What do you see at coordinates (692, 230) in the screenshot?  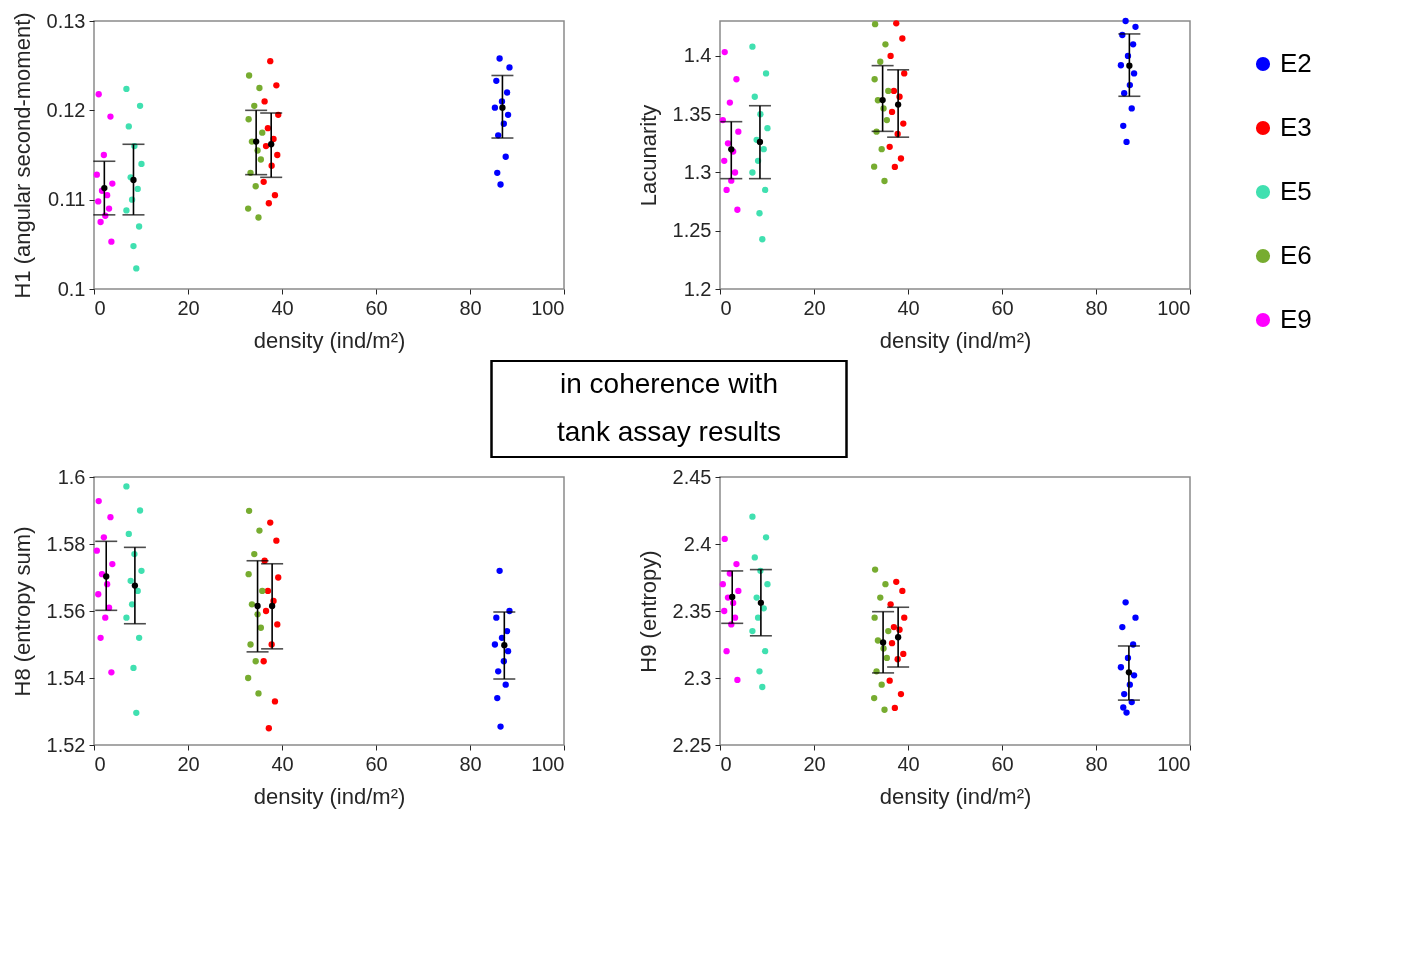 I see `y-tick-label: 1.25` at bounding box center [692, 230].